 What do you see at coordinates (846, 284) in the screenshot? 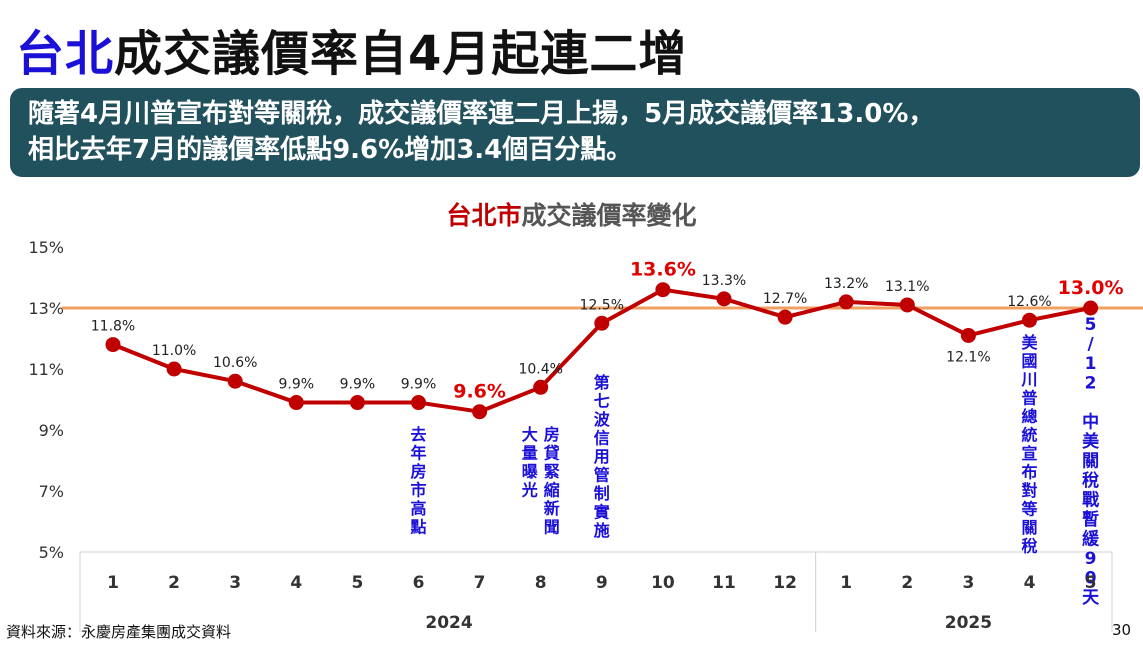
I see `data-label: 13.2%` at bounding box center [846, 284].